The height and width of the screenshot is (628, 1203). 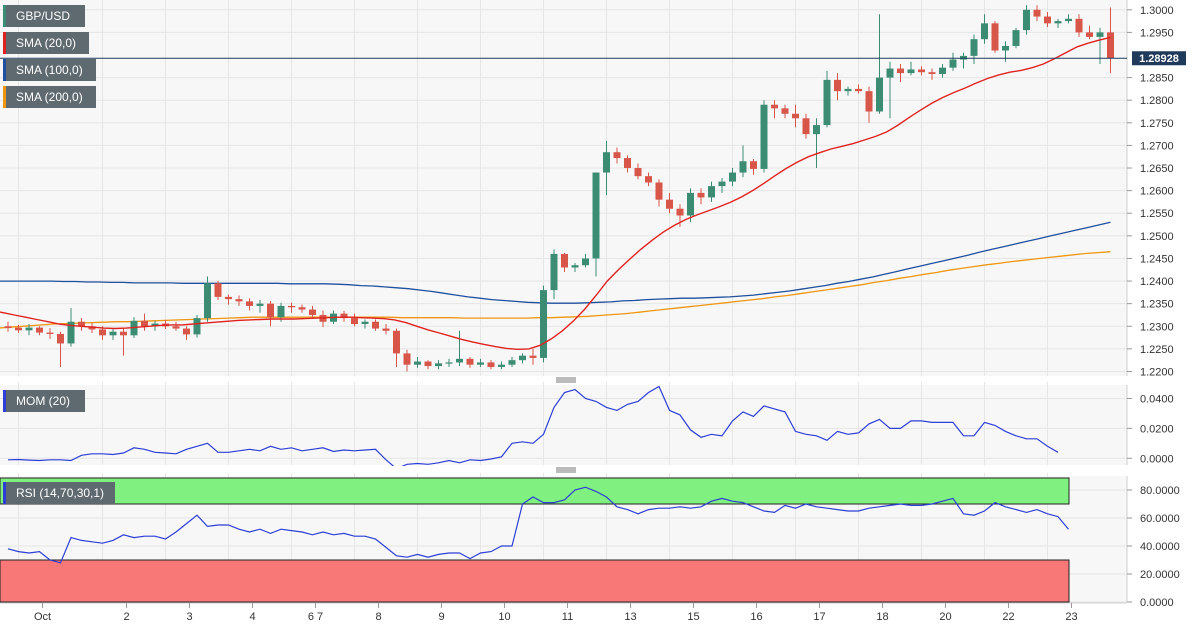 I want to click on legend-instrument-box, so click(x=44, y=16).